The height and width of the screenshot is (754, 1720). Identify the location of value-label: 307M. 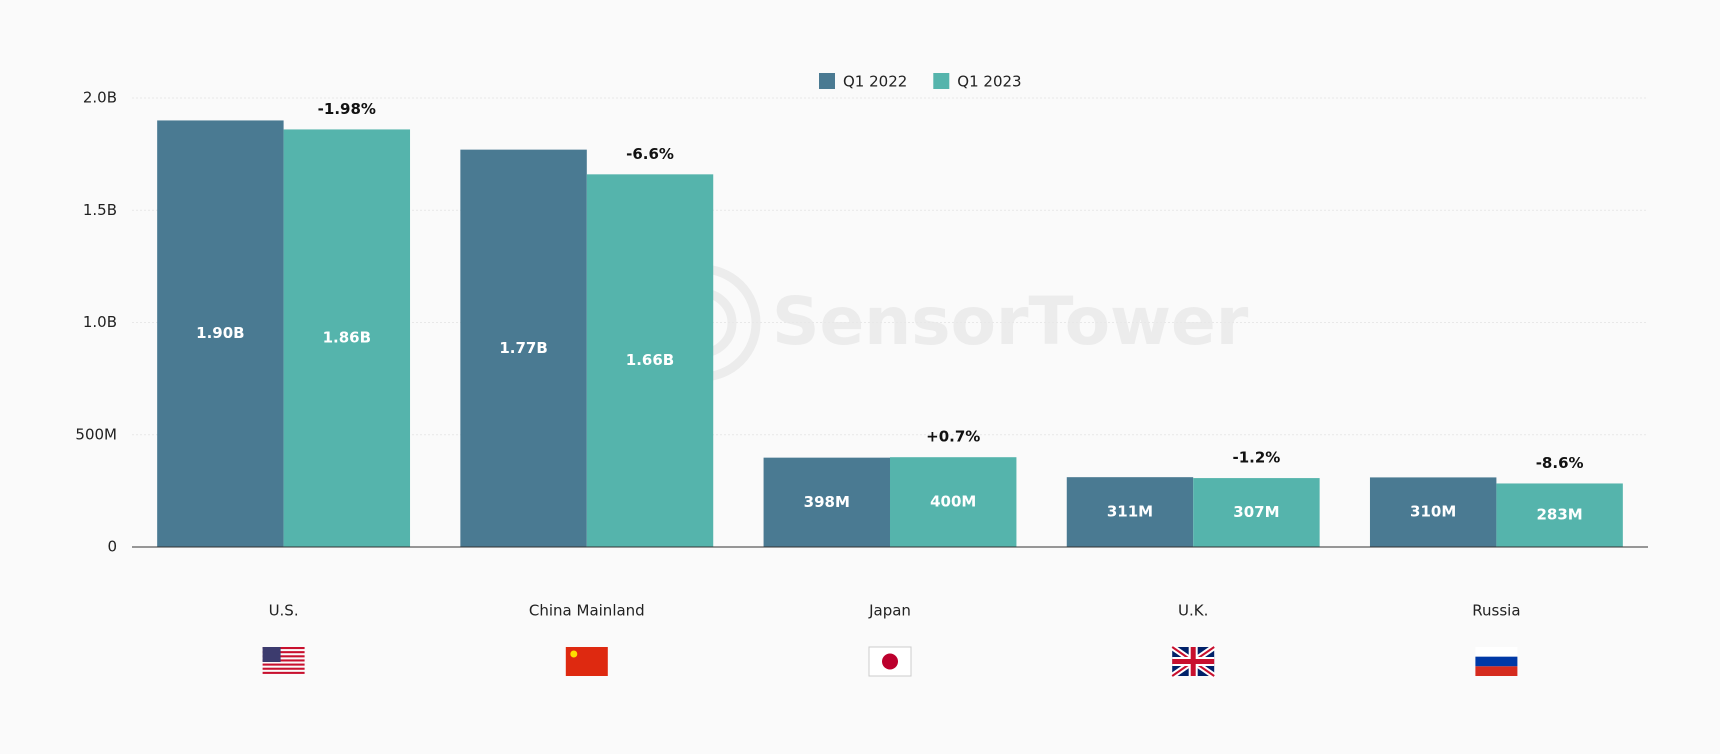
(1256, 512).